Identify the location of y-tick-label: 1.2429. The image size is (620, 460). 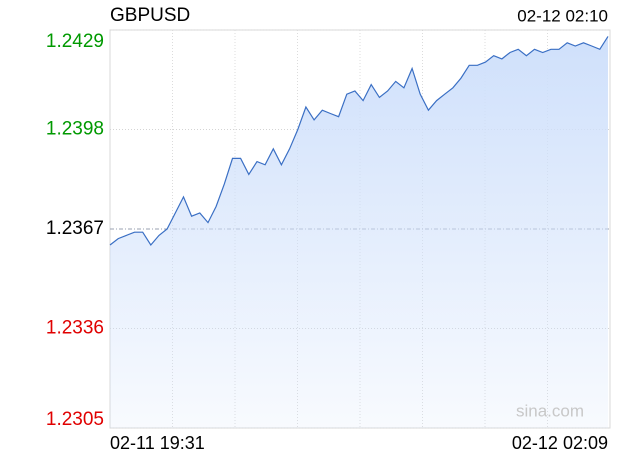
(75, 41).